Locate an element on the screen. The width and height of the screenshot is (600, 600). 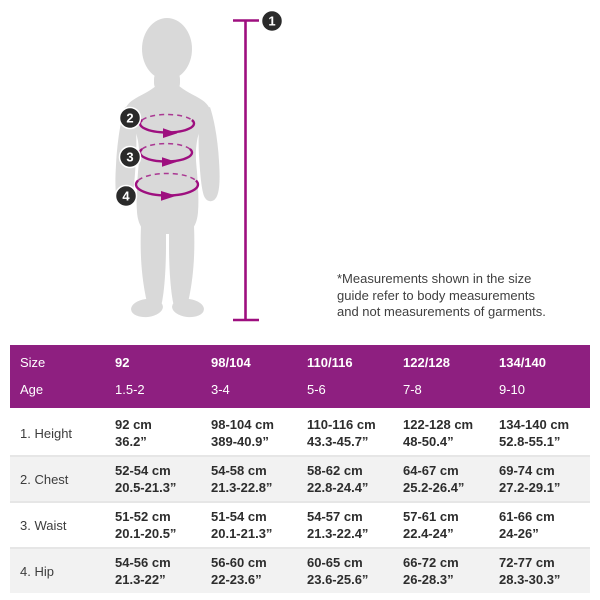
footnote-line: *Measurements shown in the size is located at coordinates (434, 278).